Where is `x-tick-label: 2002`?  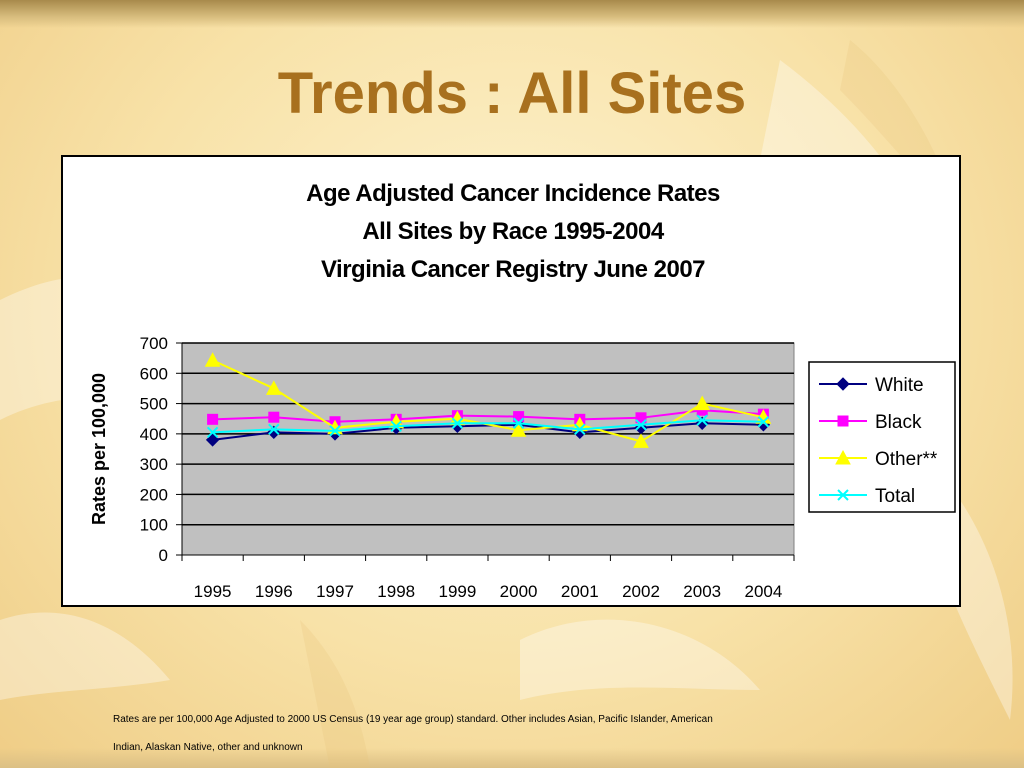
x-tick-label: 2002 is located at coordinates (641, 591).